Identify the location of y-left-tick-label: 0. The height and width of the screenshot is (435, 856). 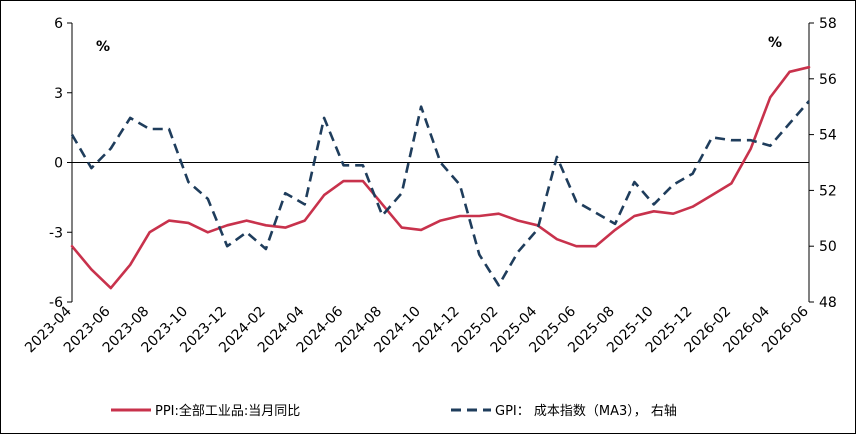
(58, 164).